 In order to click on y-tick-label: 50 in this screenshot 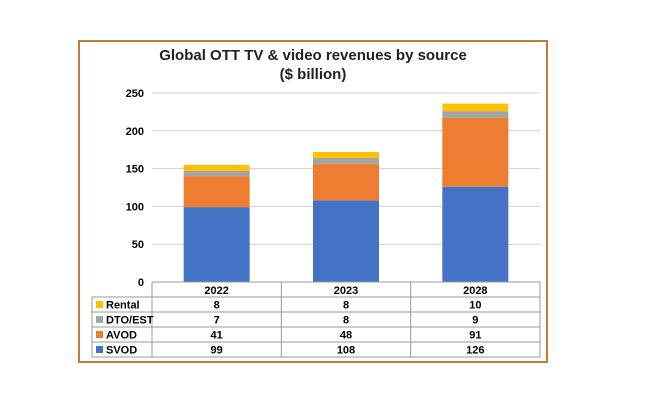, I will do `click(138, 245)`.